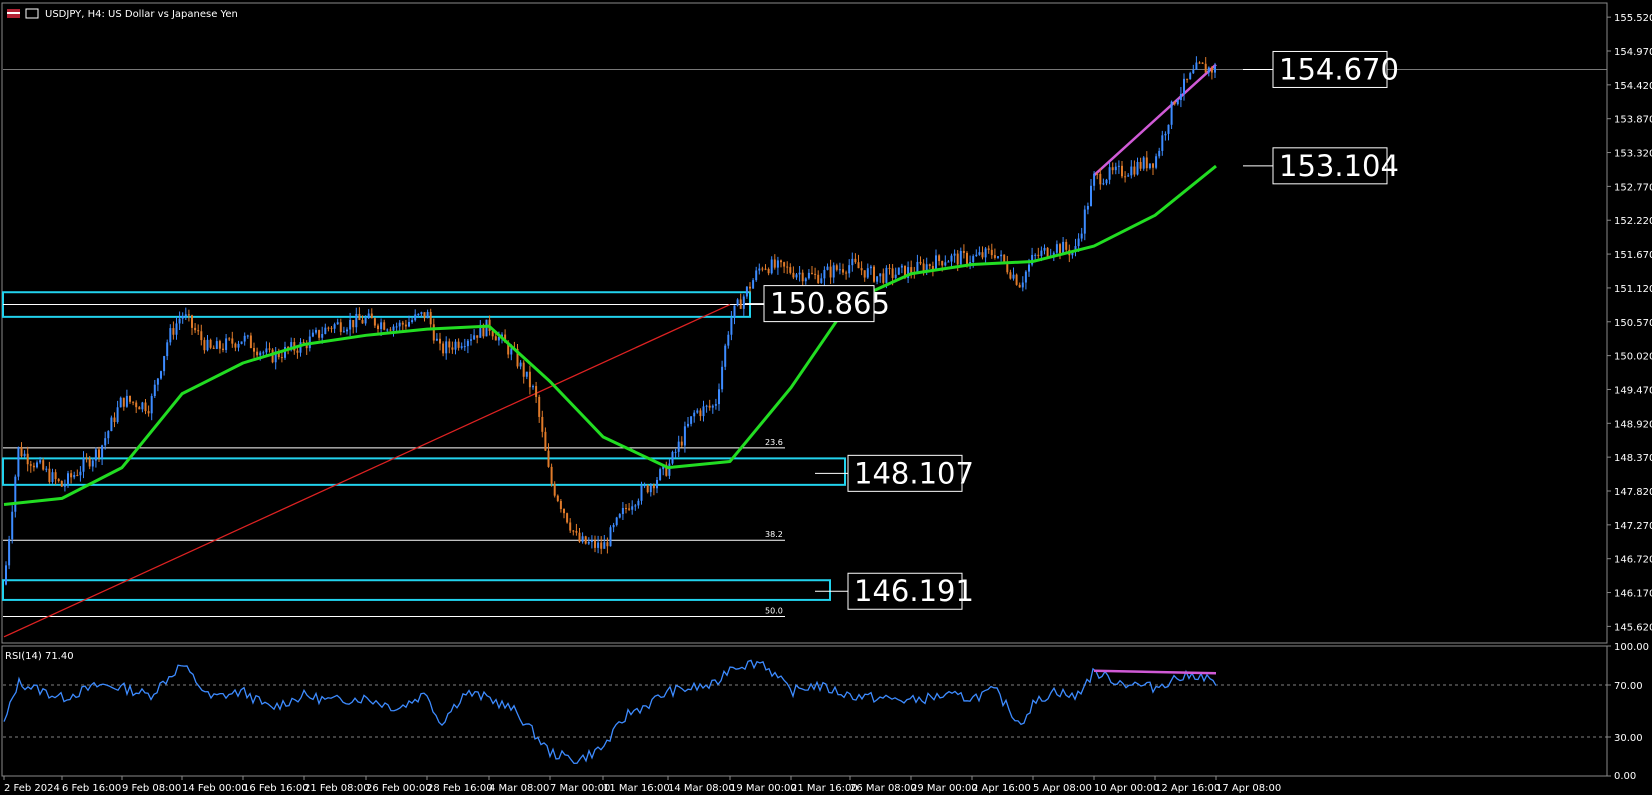 This screenshot has width=1652, height=795. I want to click on symbol-header: USDJPY, H4: US Dollar vs Japanese Yen, so click(122, 14).